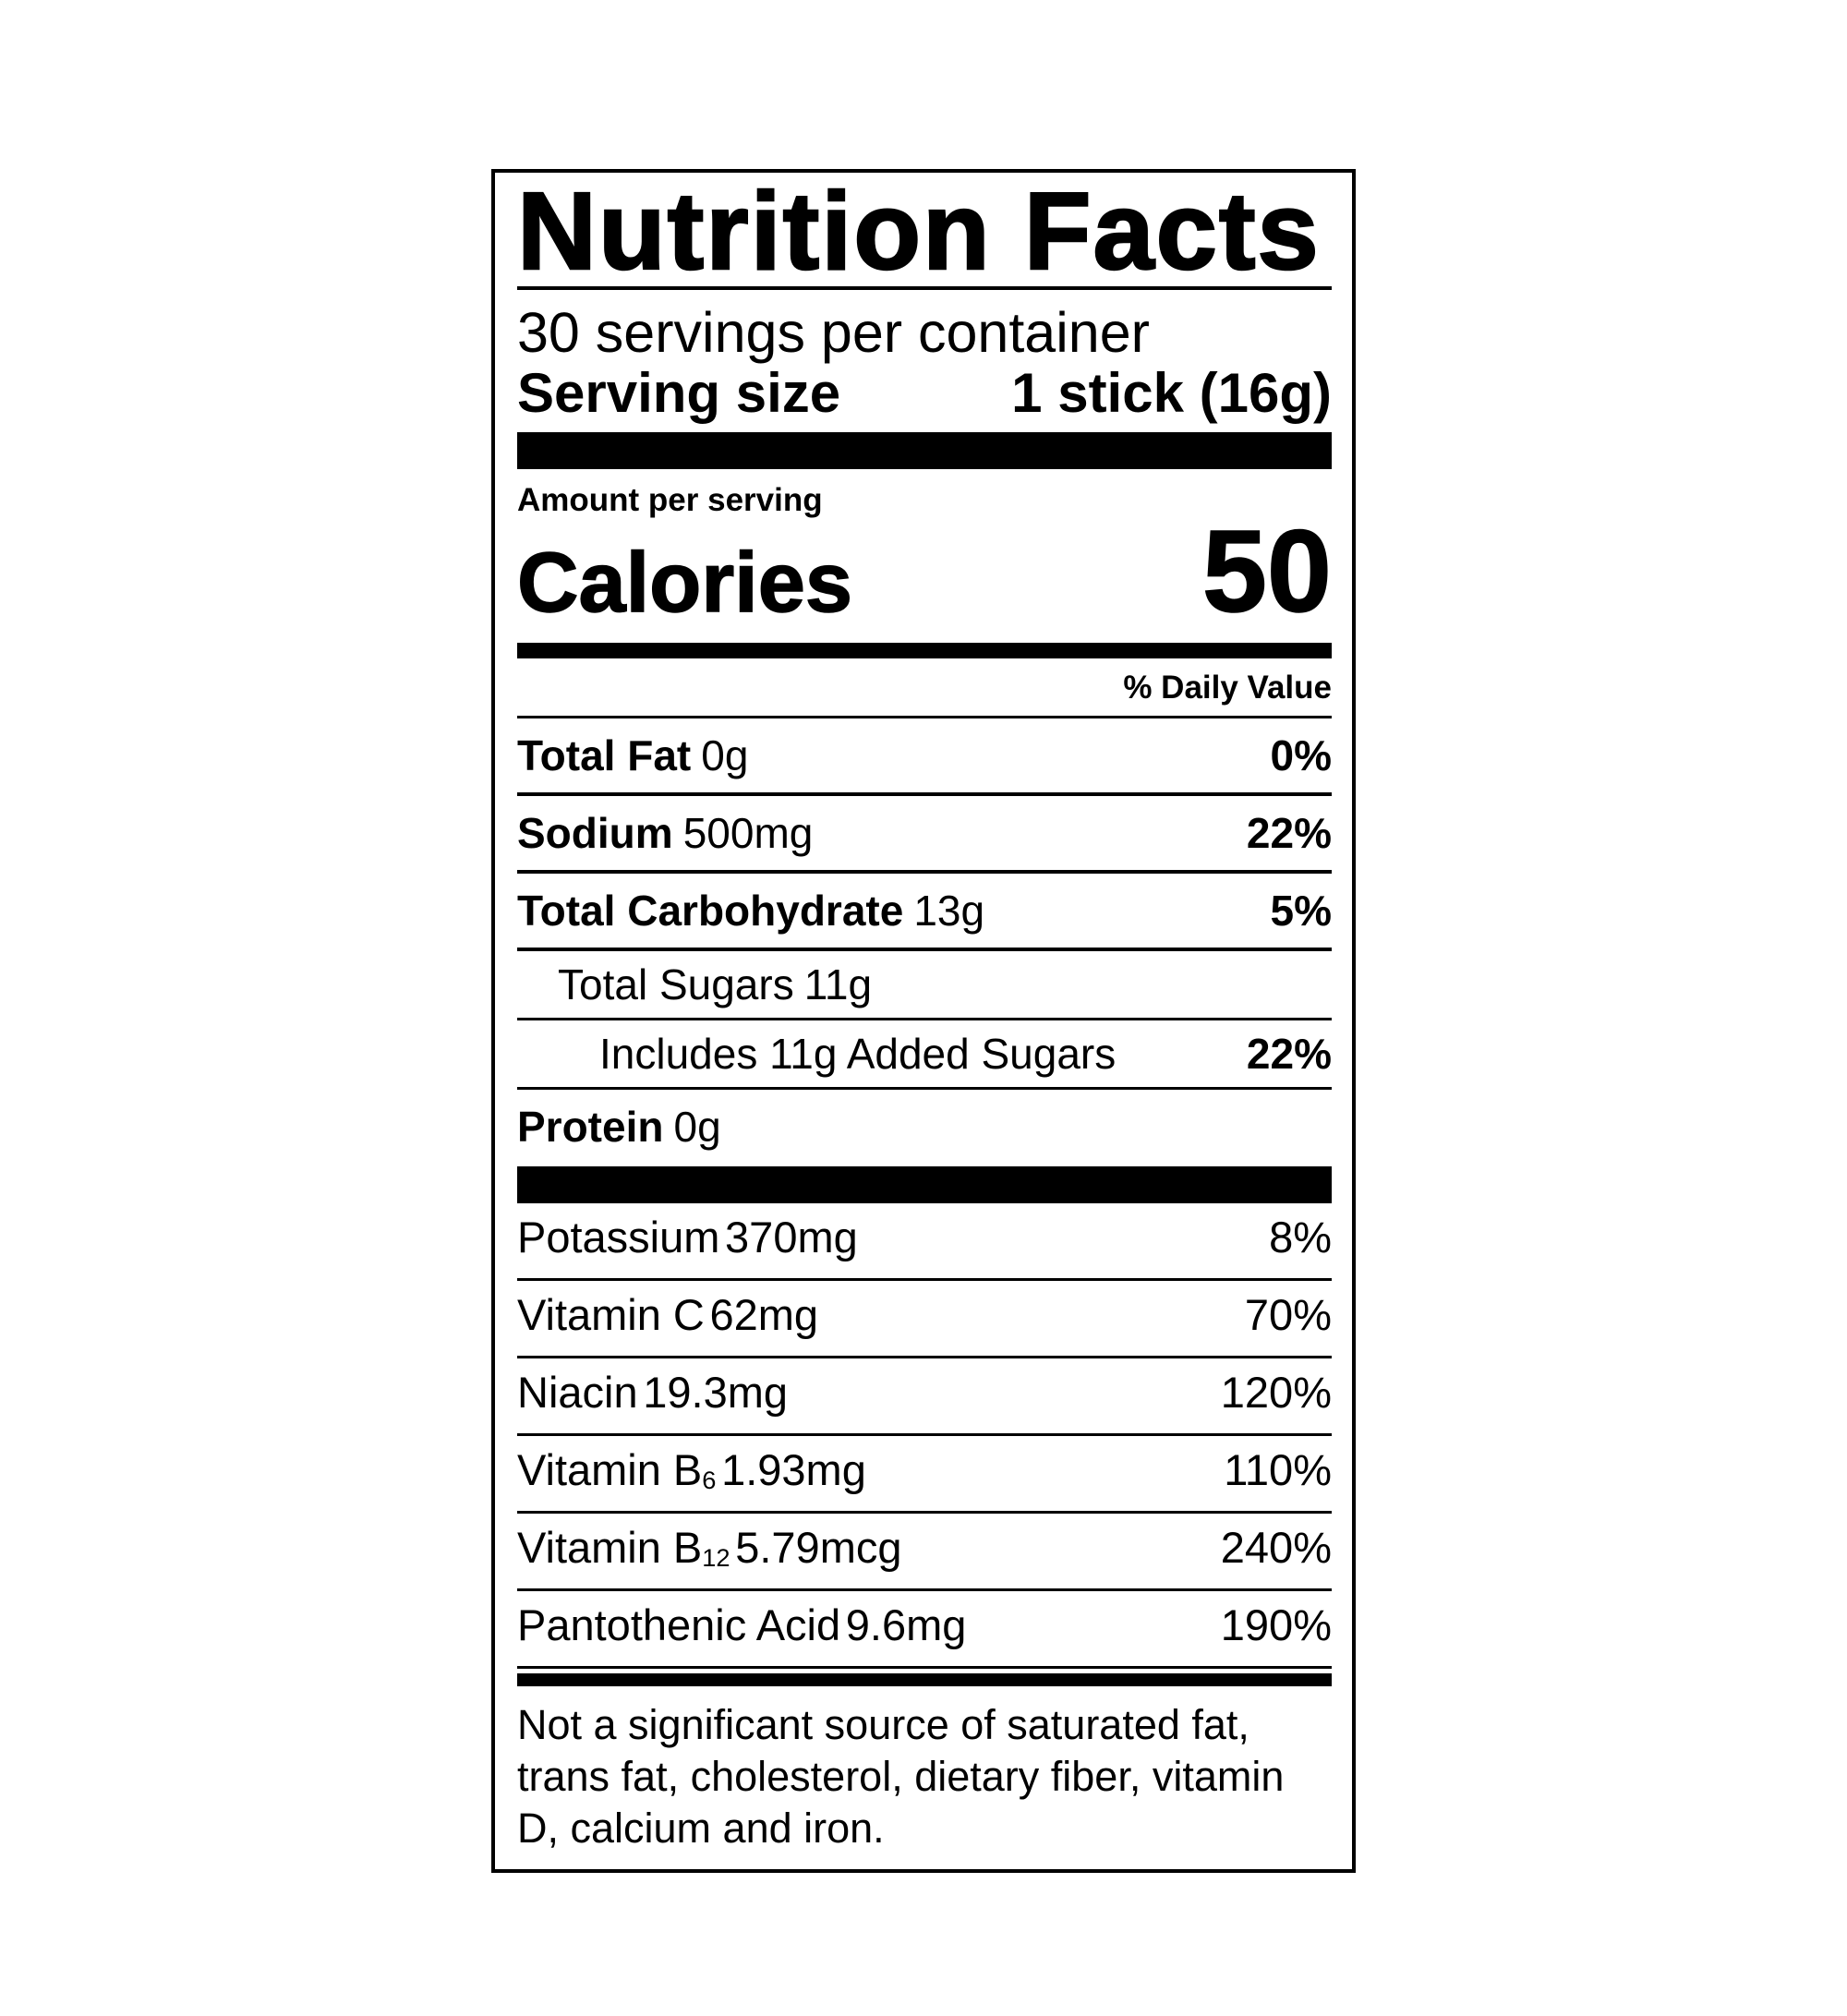  I want to click on nutrient-name: Total Fat, so click(604, 755).